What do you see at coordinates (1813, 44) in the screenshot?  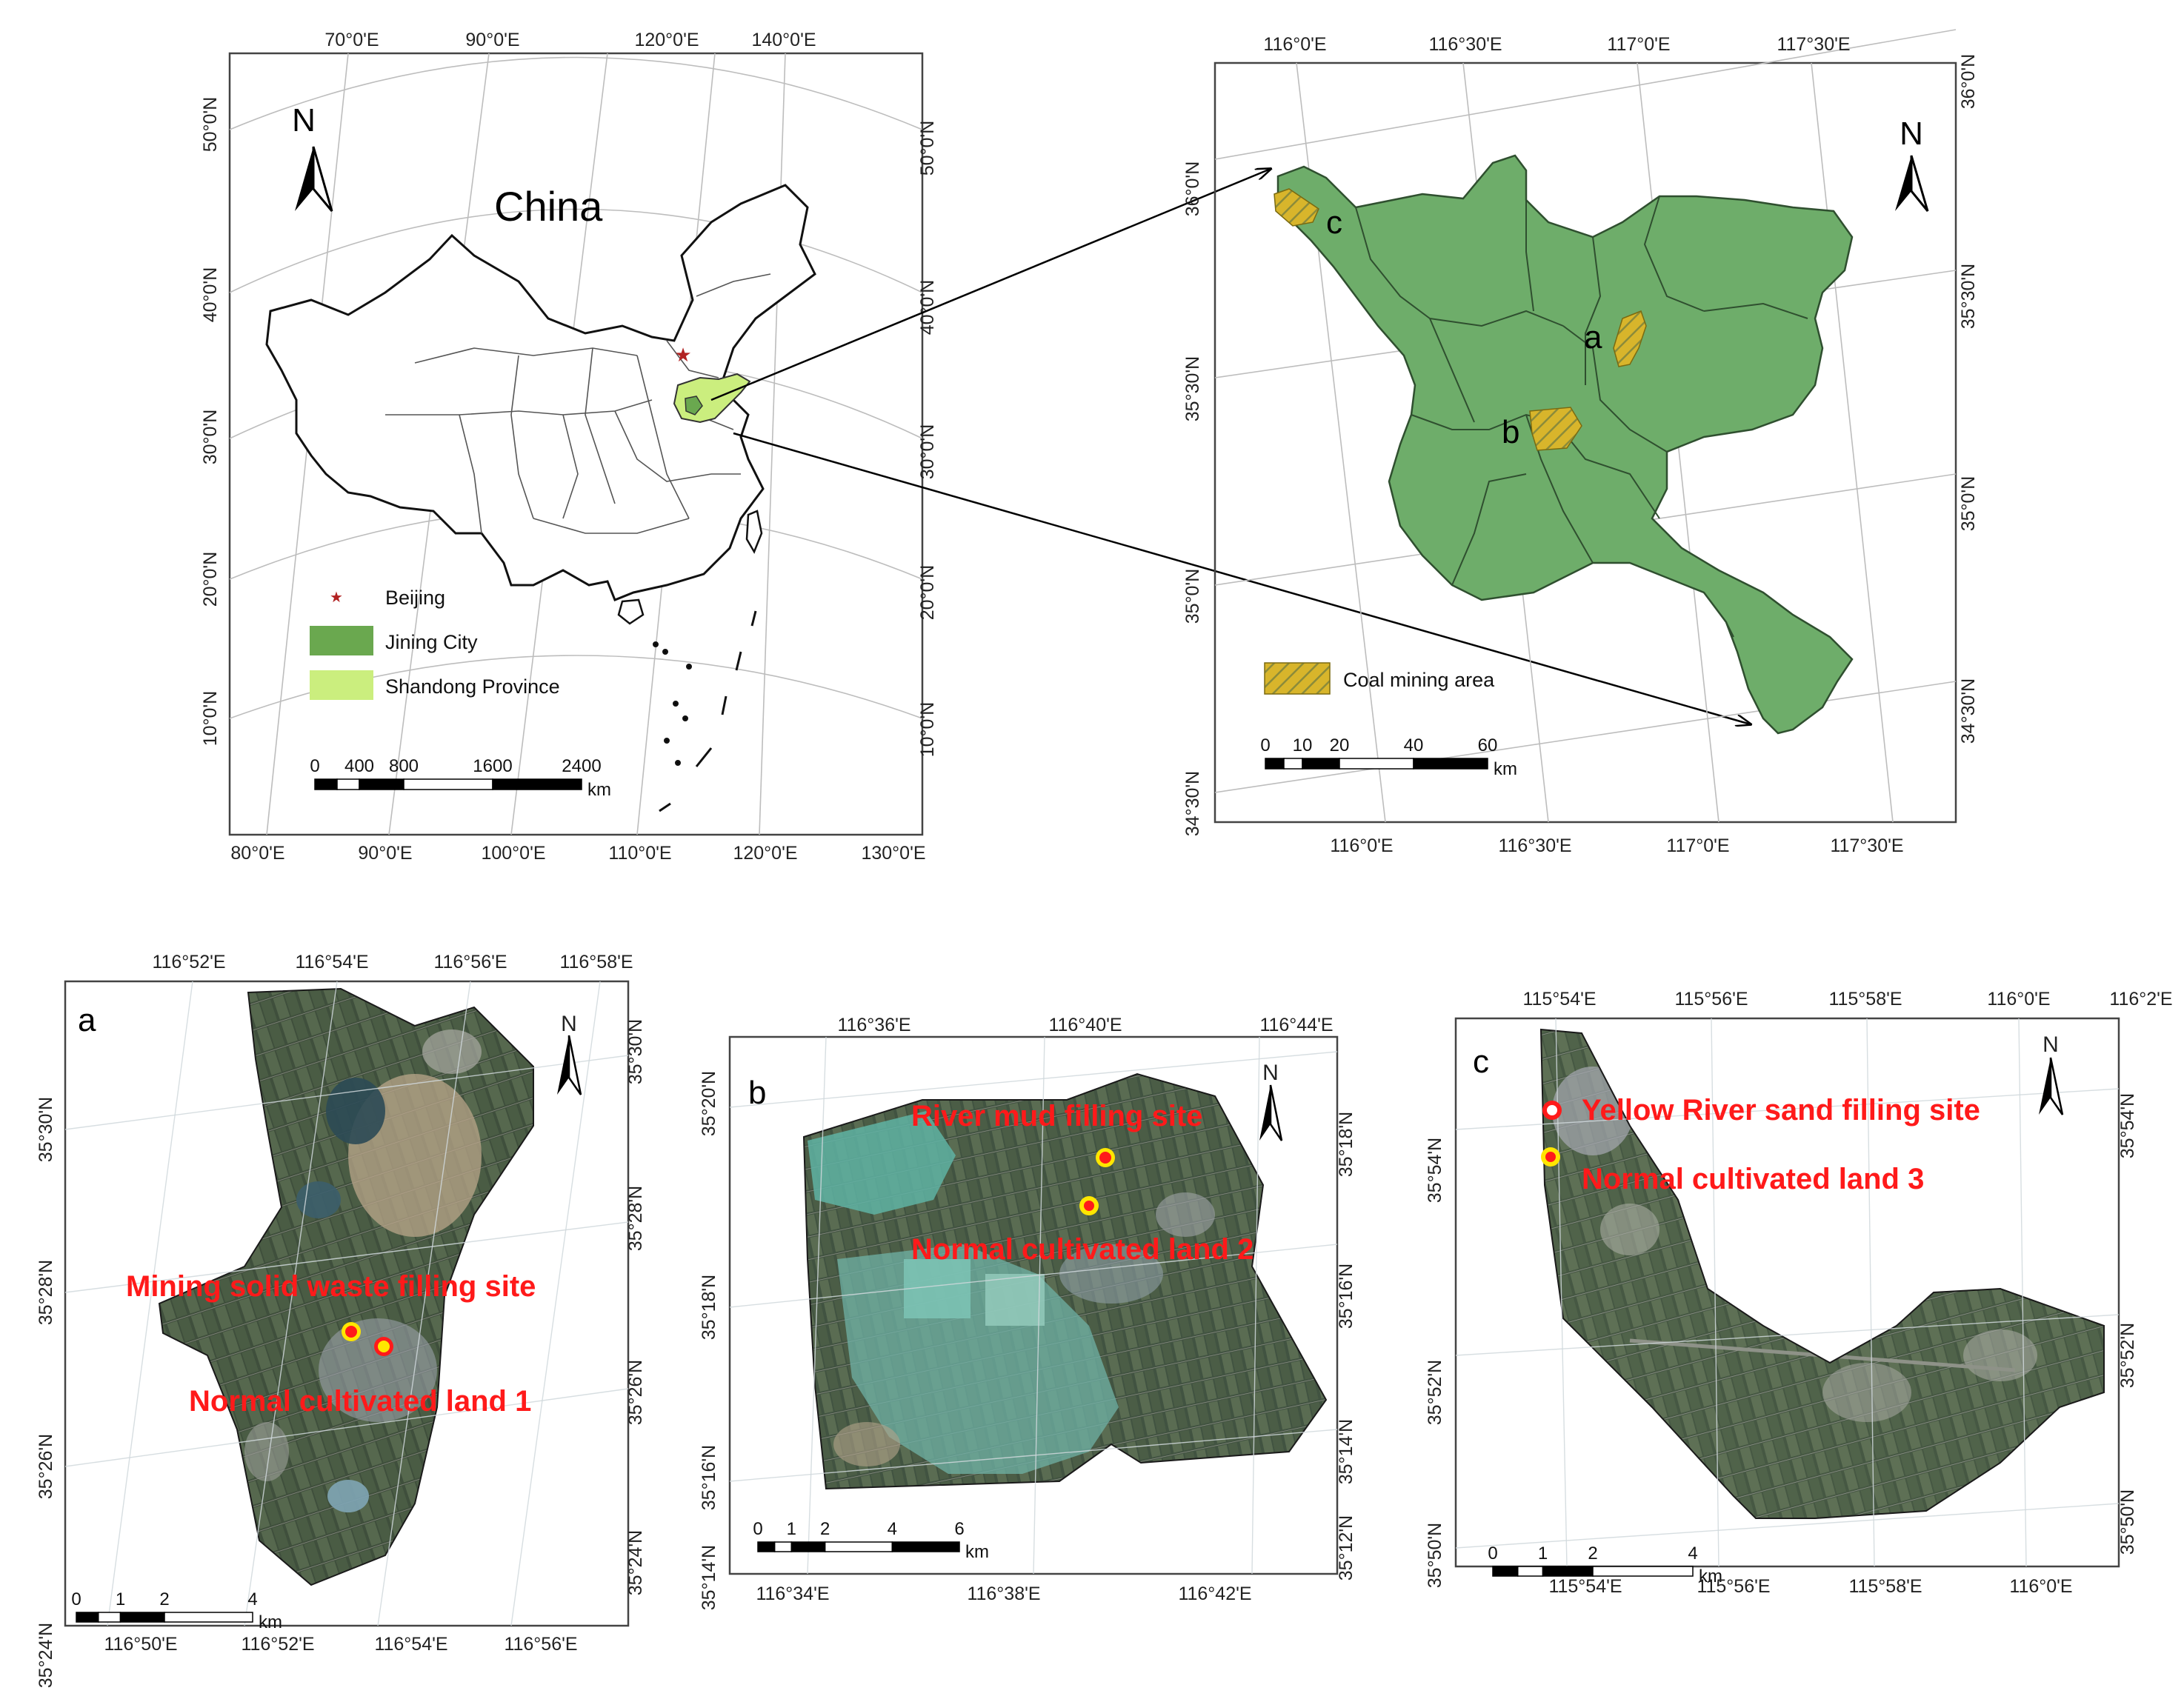 I see `tick-label-top: 117°30'E` at bounding box center [1813, 44].